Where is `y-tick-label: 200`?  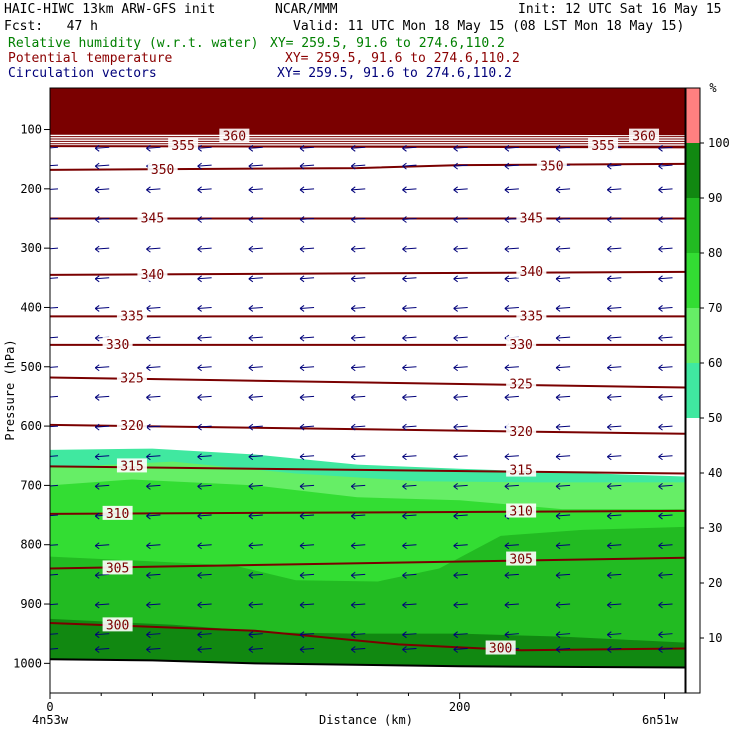
y-tick-label: 200 is located at coordinates (31, 189).